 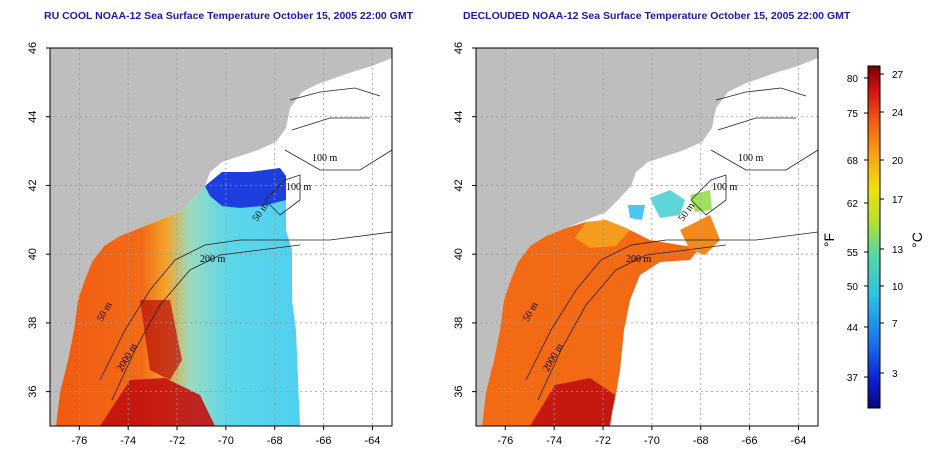 I want to click on colorbar-c-tick-label: 24, so click(x=898, y=113).